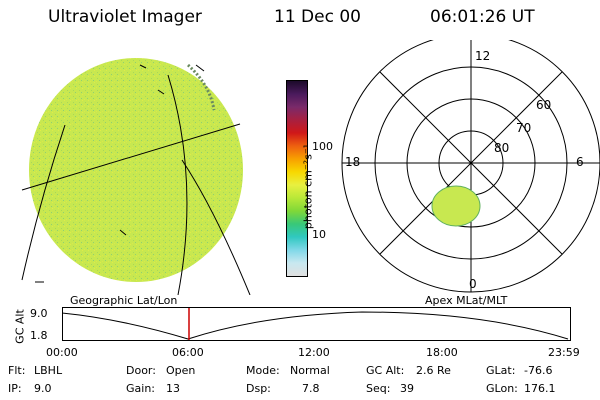 This screenshot has height=400, width=600. I want to click on lat-label-60: 60, so click(543, 105).